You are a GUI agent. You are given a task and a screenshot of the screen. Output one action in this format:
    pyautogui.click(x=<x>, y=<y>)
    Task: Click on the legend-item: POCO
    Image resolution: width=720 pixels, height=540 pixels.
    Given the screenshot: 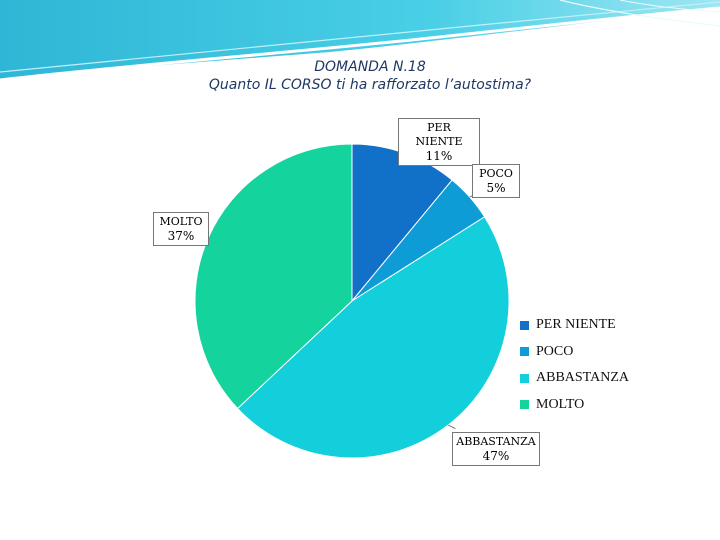 What is the action you would take?
    pyautogui.click(x=574, y=352)
    